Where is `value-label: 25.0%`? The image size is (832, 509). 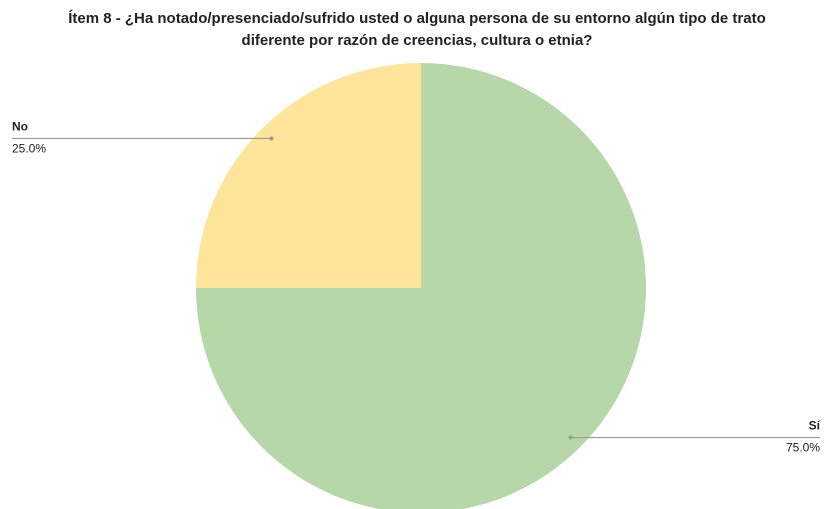 value-label: 25.0% is located at coordinates (29, 149).